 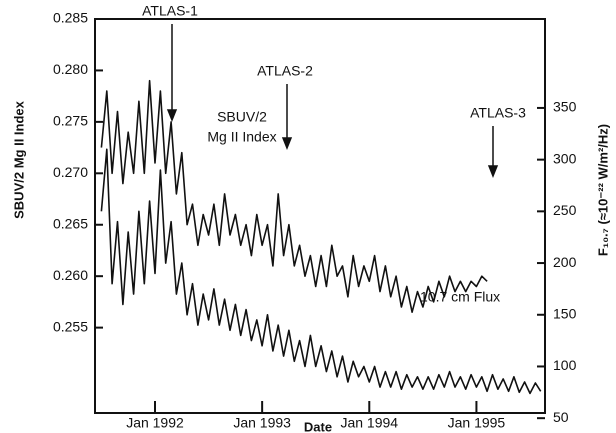 I want to click on annotation: SBUV/2, so click(x=242, y=117).